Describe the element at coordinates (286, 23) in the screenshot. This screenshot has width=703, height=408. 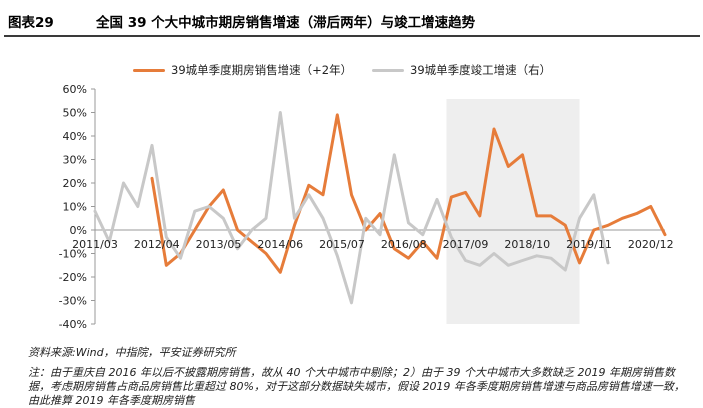
I see `figure-title: 全国 39 个大中城市期房销售增速（滞后两年）与竣工增速趋势` at that location.